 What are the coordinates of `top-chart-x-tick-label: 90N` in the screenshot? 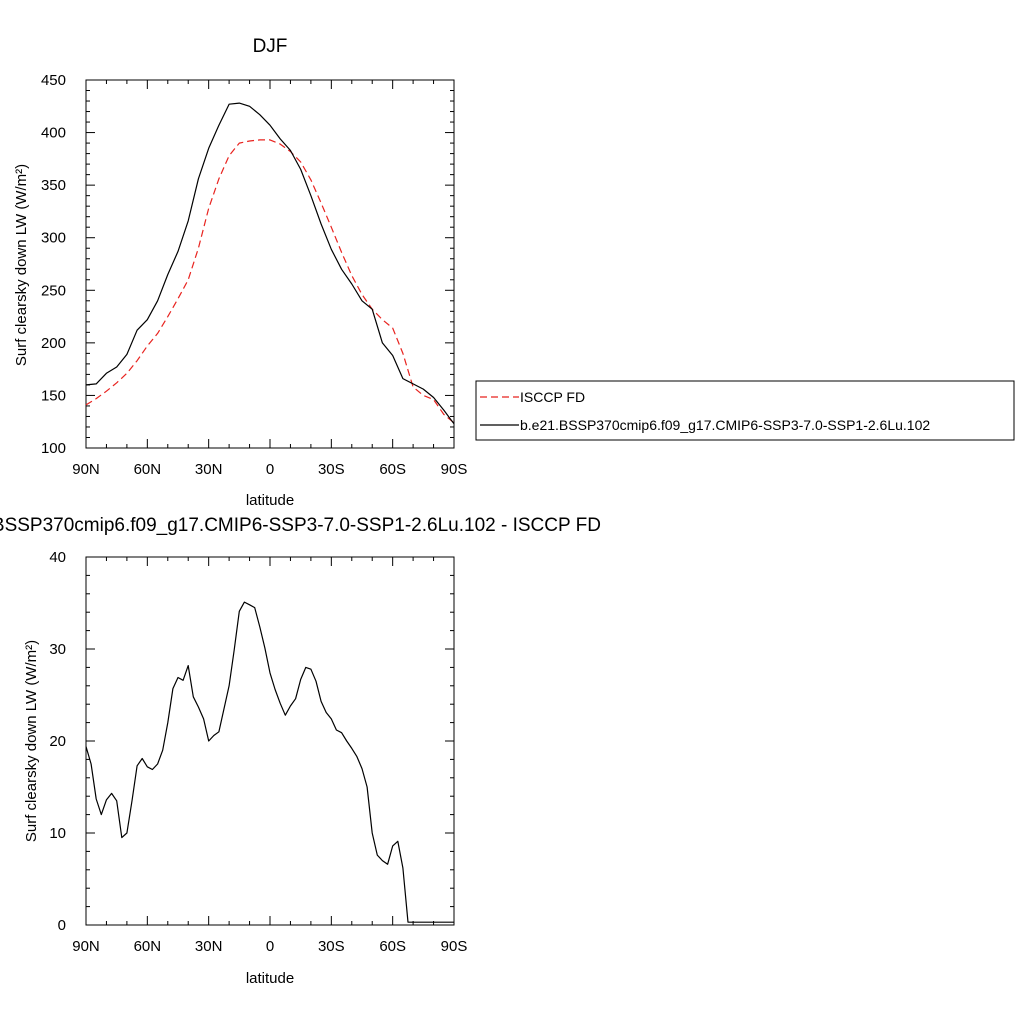 It's located at (86, 469).